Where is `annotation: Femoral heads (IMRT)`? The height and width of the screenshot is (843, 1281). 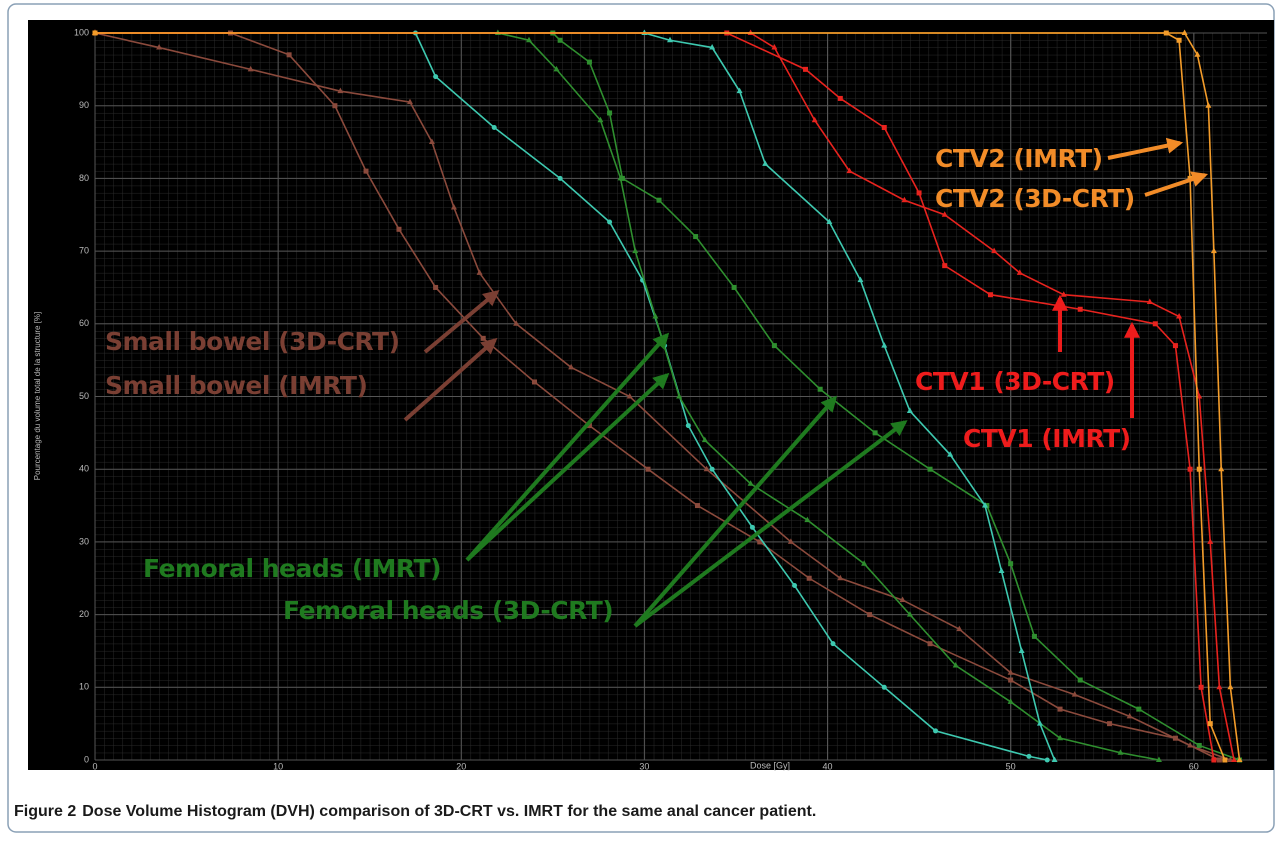
annotation: Femoral heads (IMRT) is located at coordinates (292, 568).